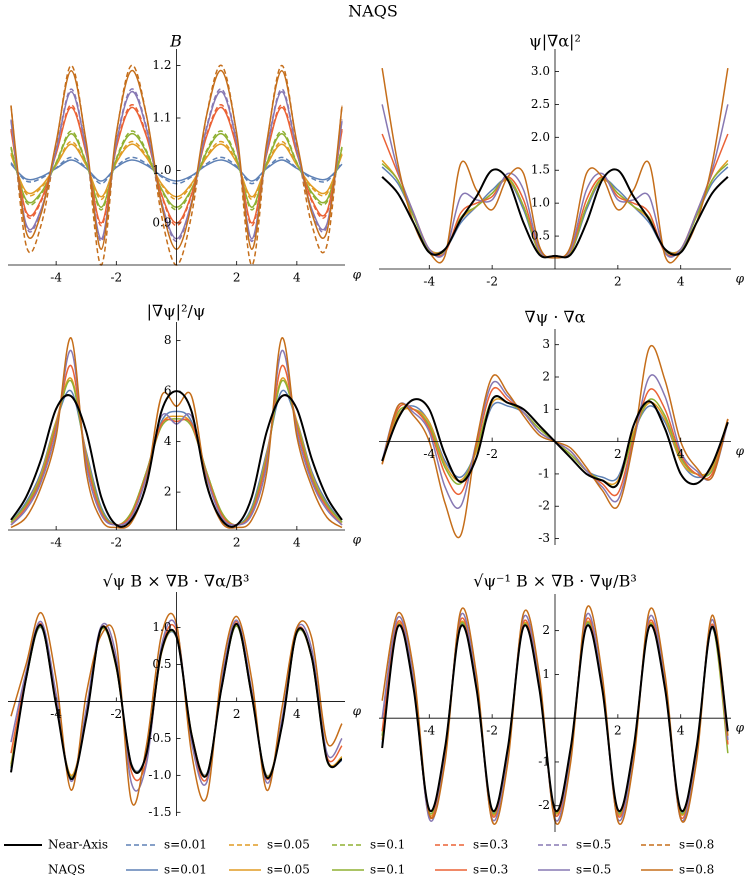  What do you see at coordinates (161, 223) in the screenshot?
I see `y-tick-label: 0.9` at bounding box center [161, 223].